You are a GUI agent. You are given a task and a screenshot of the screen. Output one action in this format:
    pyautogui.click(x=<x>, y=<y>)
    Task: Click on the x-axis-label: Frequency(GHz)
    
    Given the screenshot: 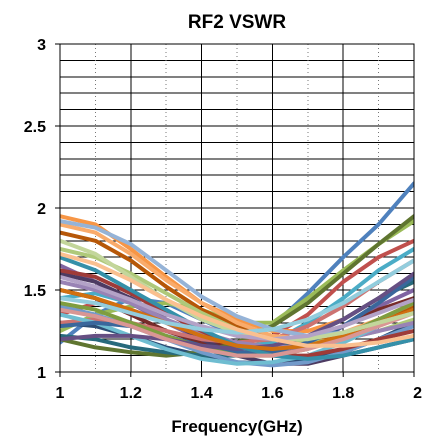 What is the action you would take?
    pyautogui.click(x=236, y=426)
    